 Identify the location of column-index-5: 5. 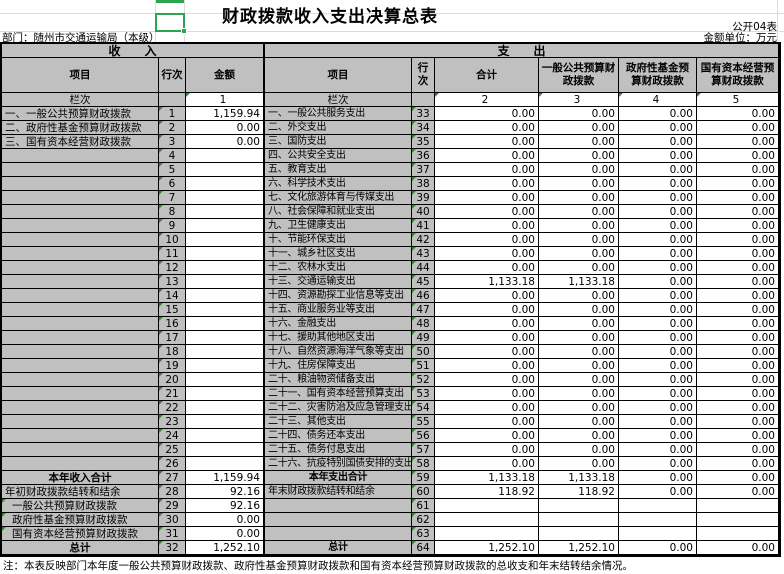
(738, 100).